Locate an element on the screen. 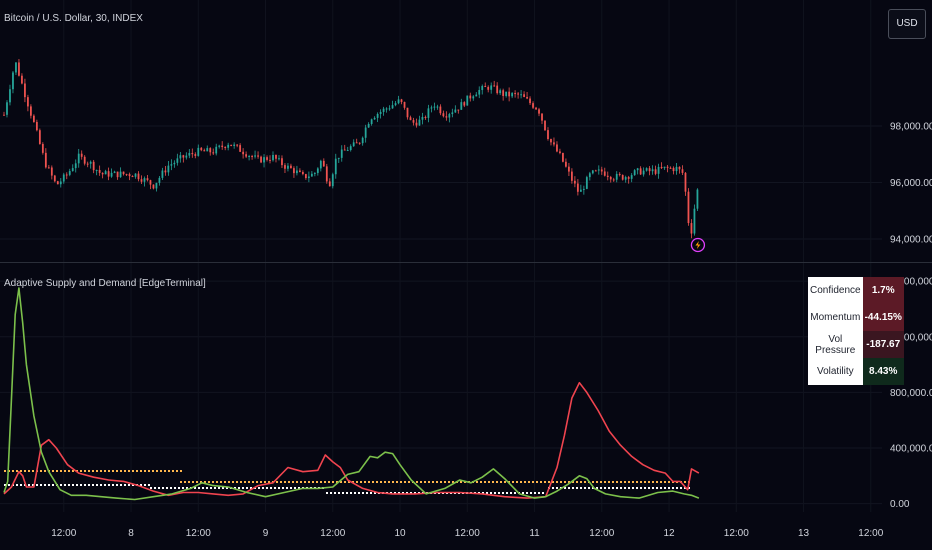 The width and height of the screenshot is (932, 550). currency-button: USD is located at coordinates (907, 24).